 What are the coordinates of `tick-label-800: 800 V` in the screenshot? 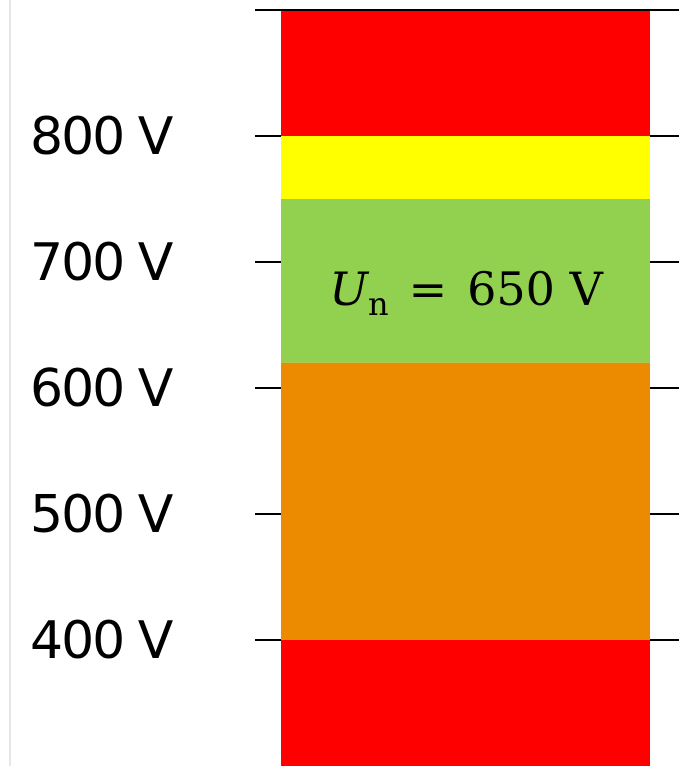 It's located at (102, 137).